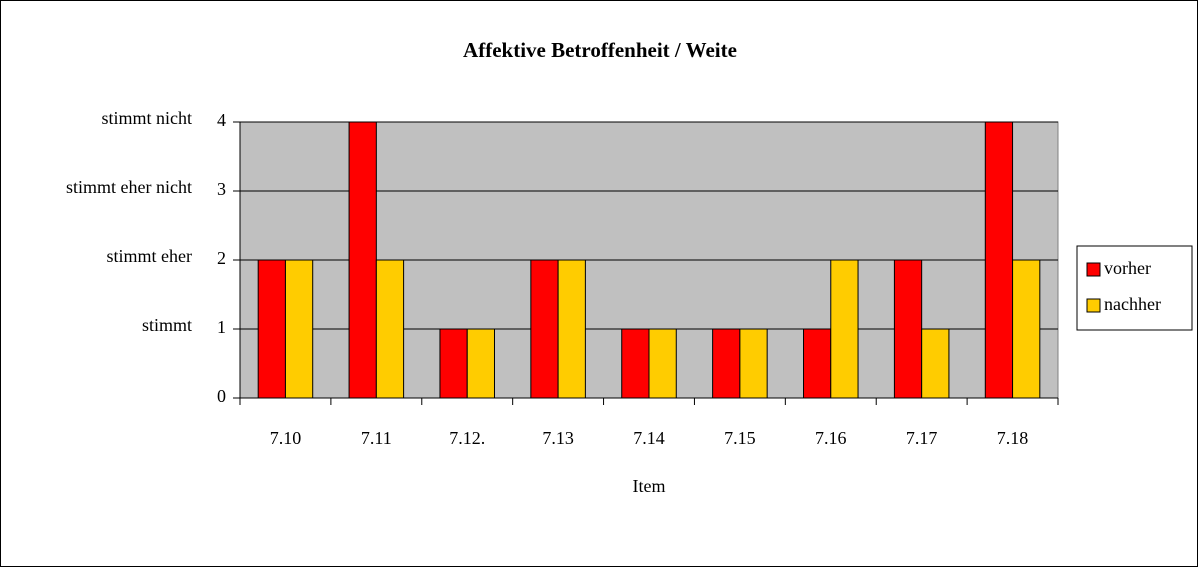 This screenshot has height=568, width=1199. I want to click on legend-label: nachher, so click(1132, 304).